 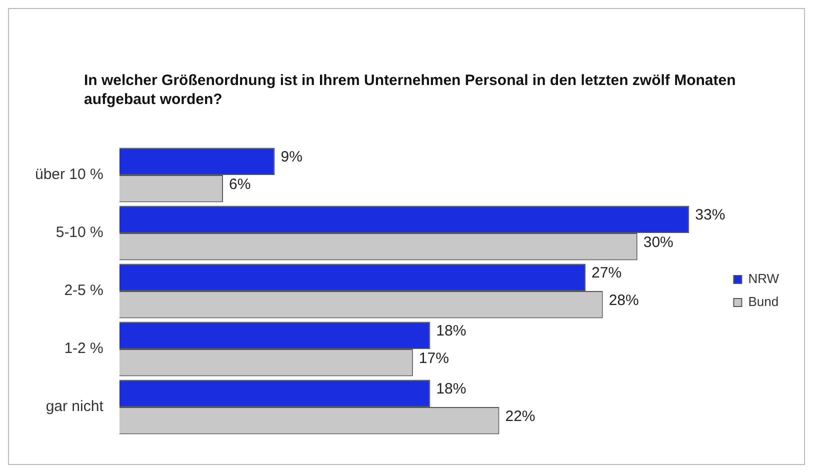 What do you see at coordinates (607, 273) in the screenshot?
I see `data-label: 27%` at bounding box center [607, 273].